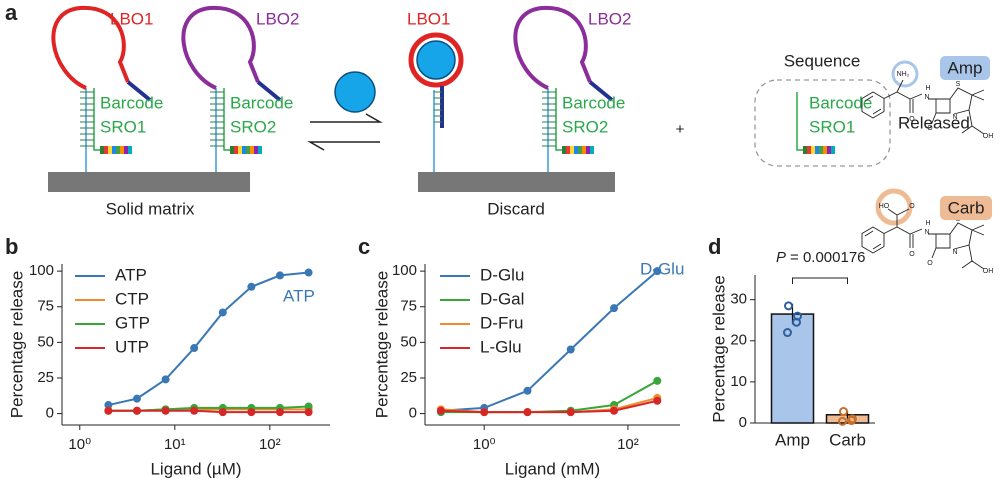 This screenshot has height=483, width=1000. I want to click on reverse-arrow, so click(343, 146).